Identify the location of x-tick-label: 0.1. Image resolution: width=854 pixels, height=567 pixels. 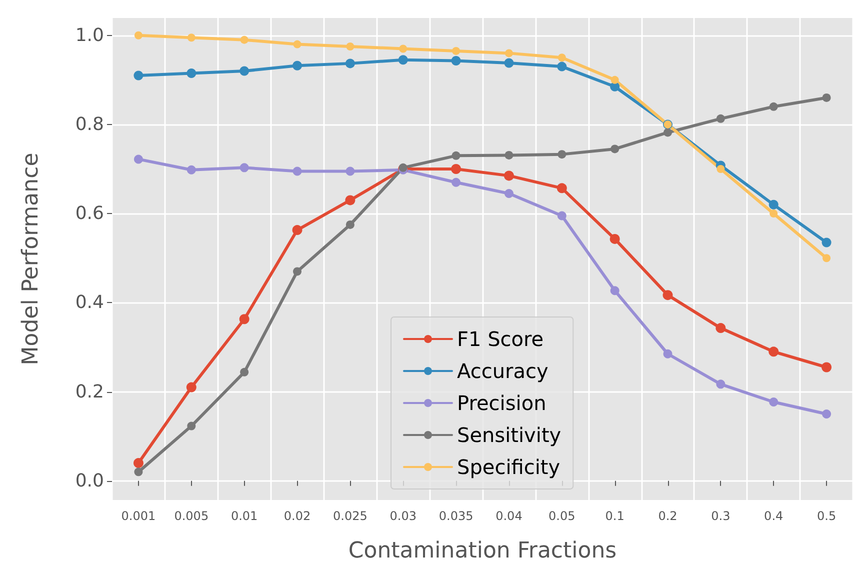
(614, 516).